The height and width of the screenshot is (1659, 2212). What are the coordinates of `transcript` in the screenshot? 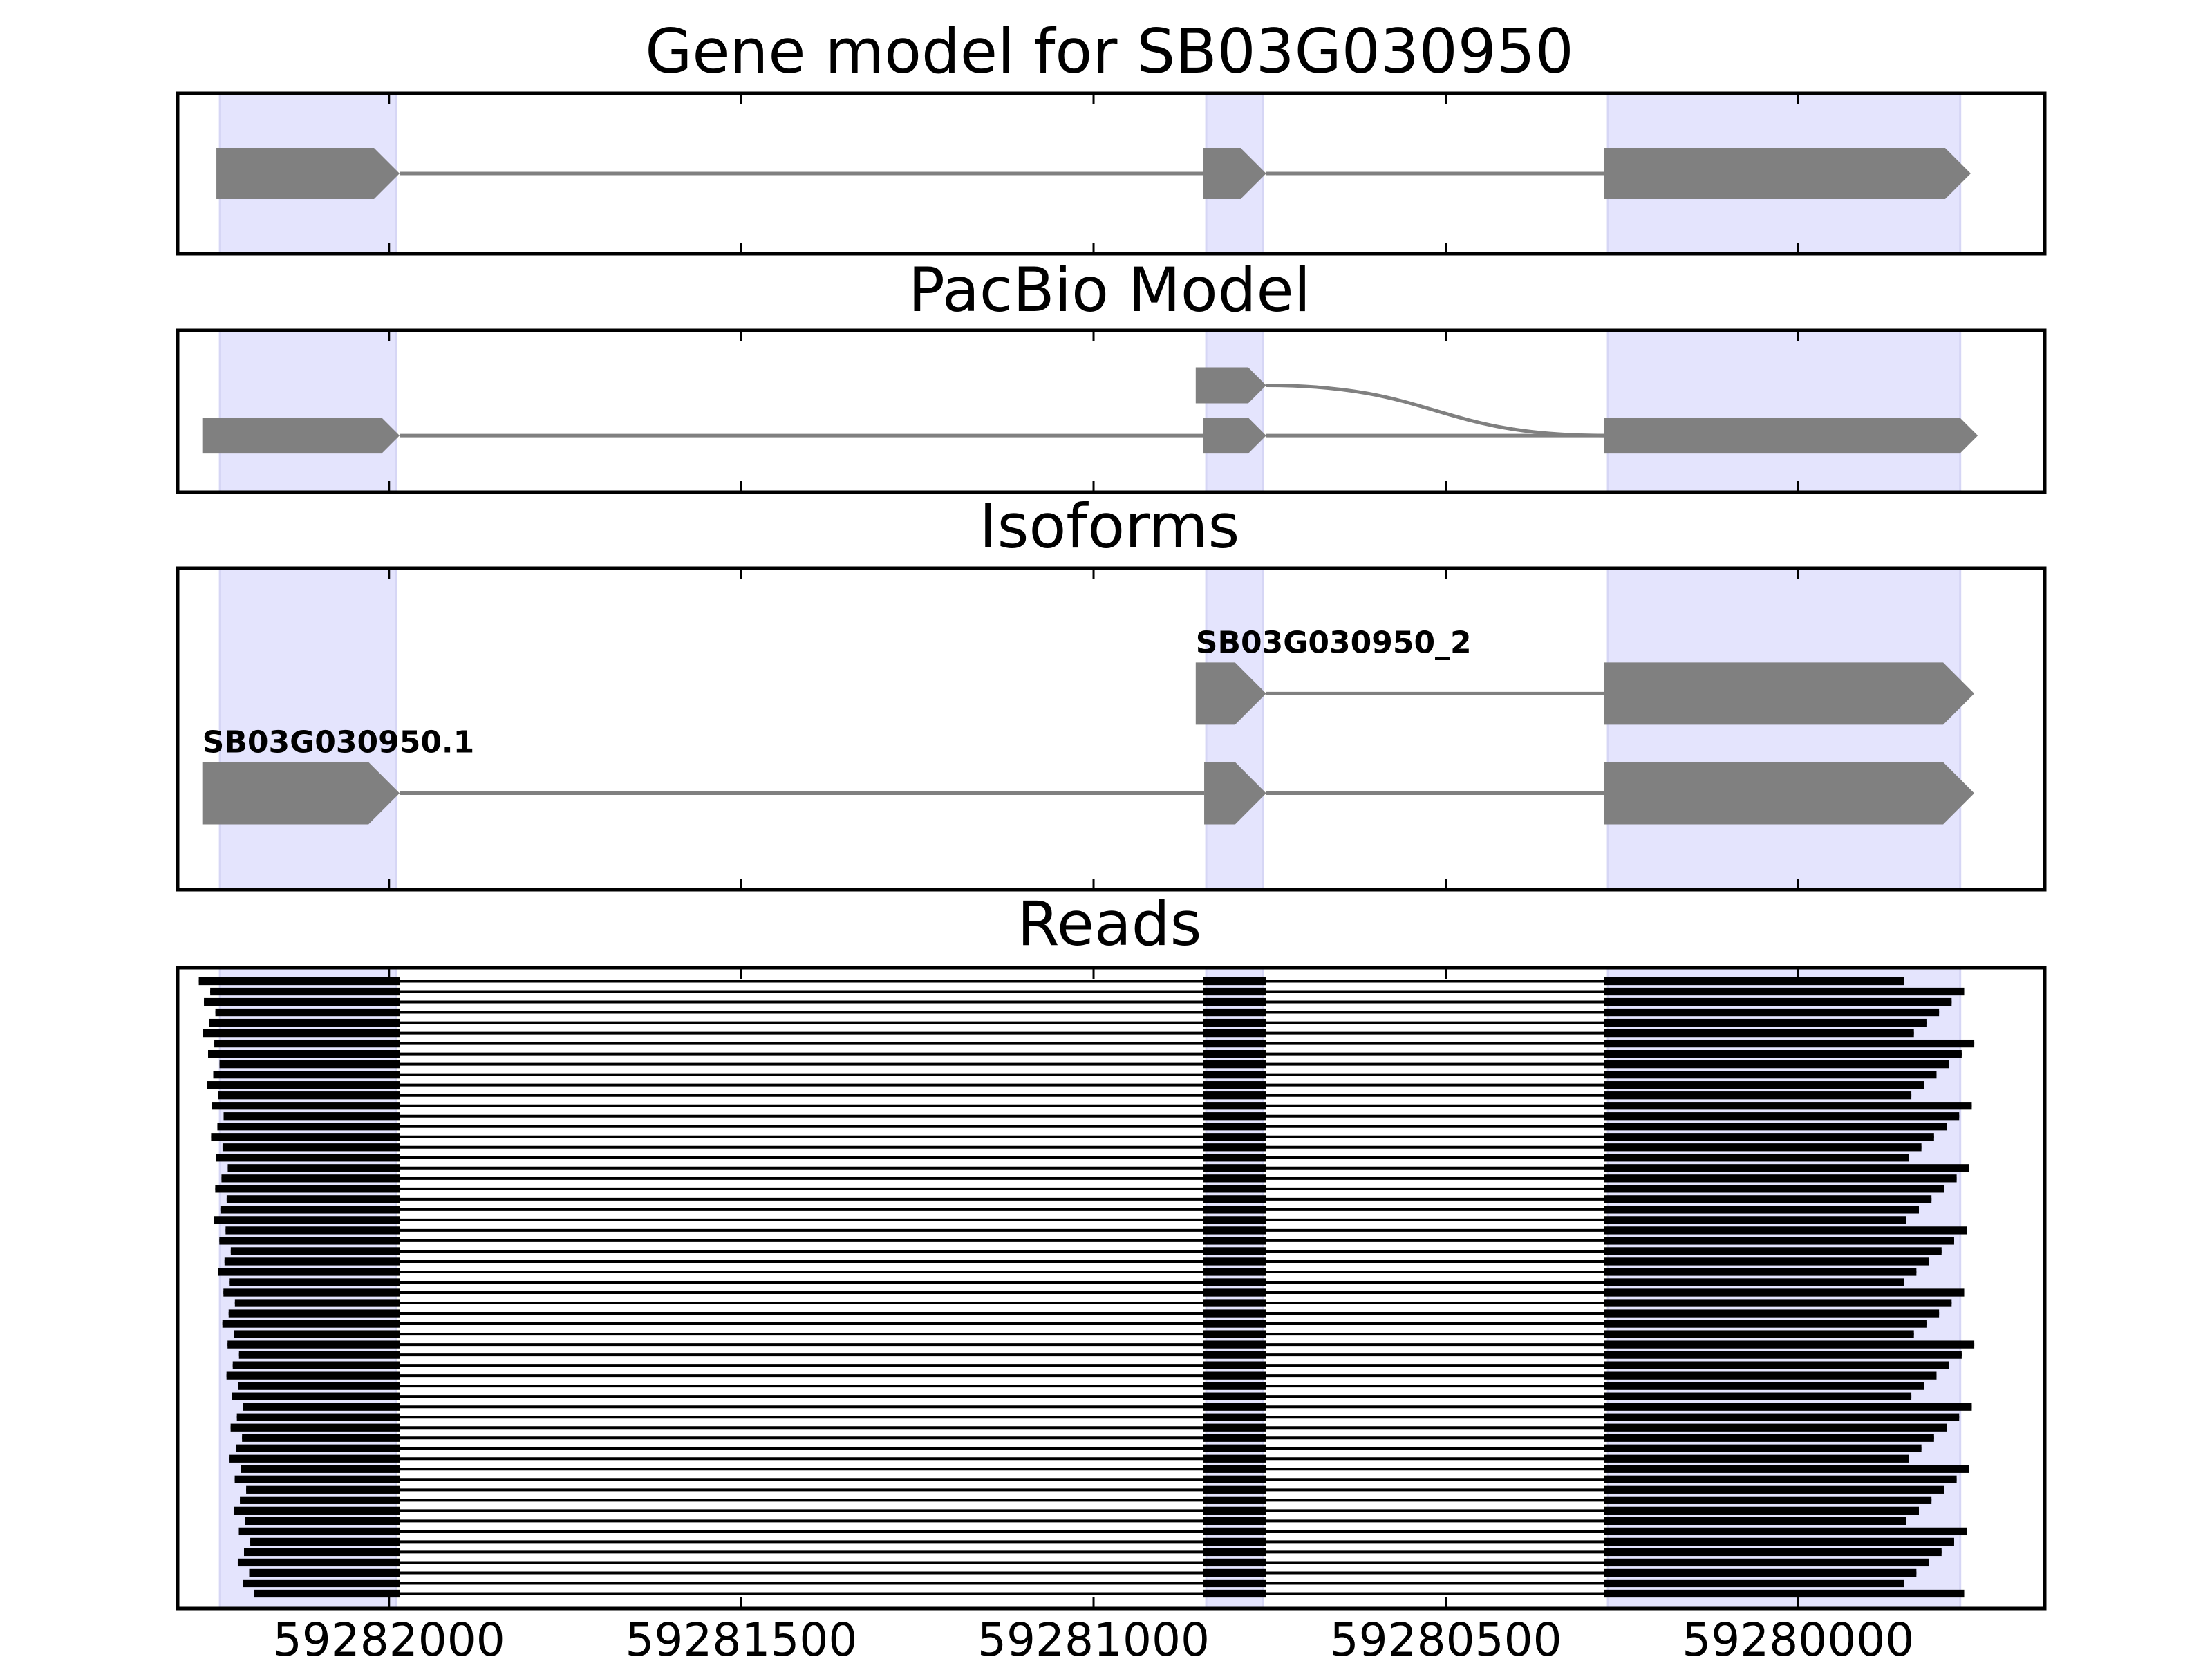 It's located at (1093, 174).